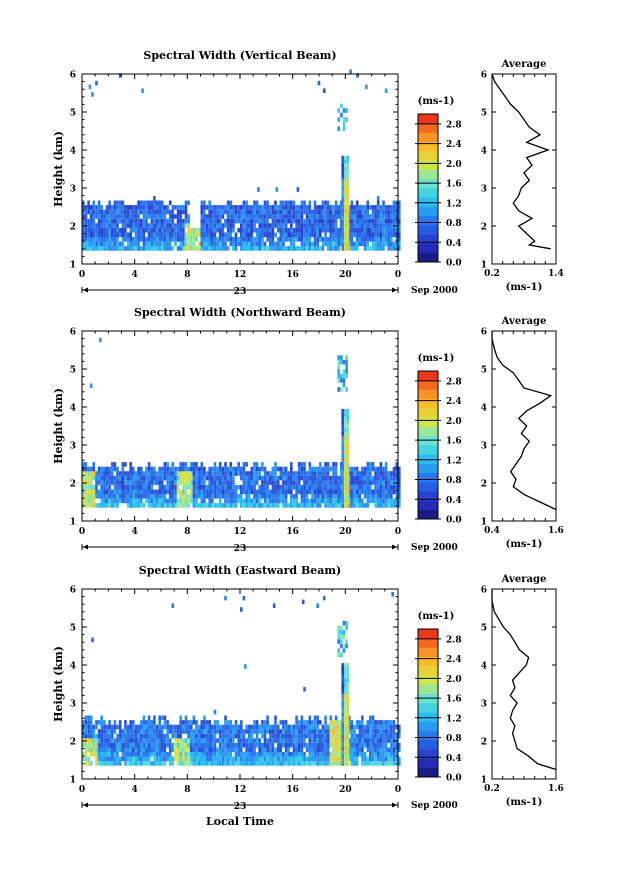 The image size is (618, 879). Describe the element at coordinates (524, 680) in the screenshot. I see `average-profile-line` at that location.